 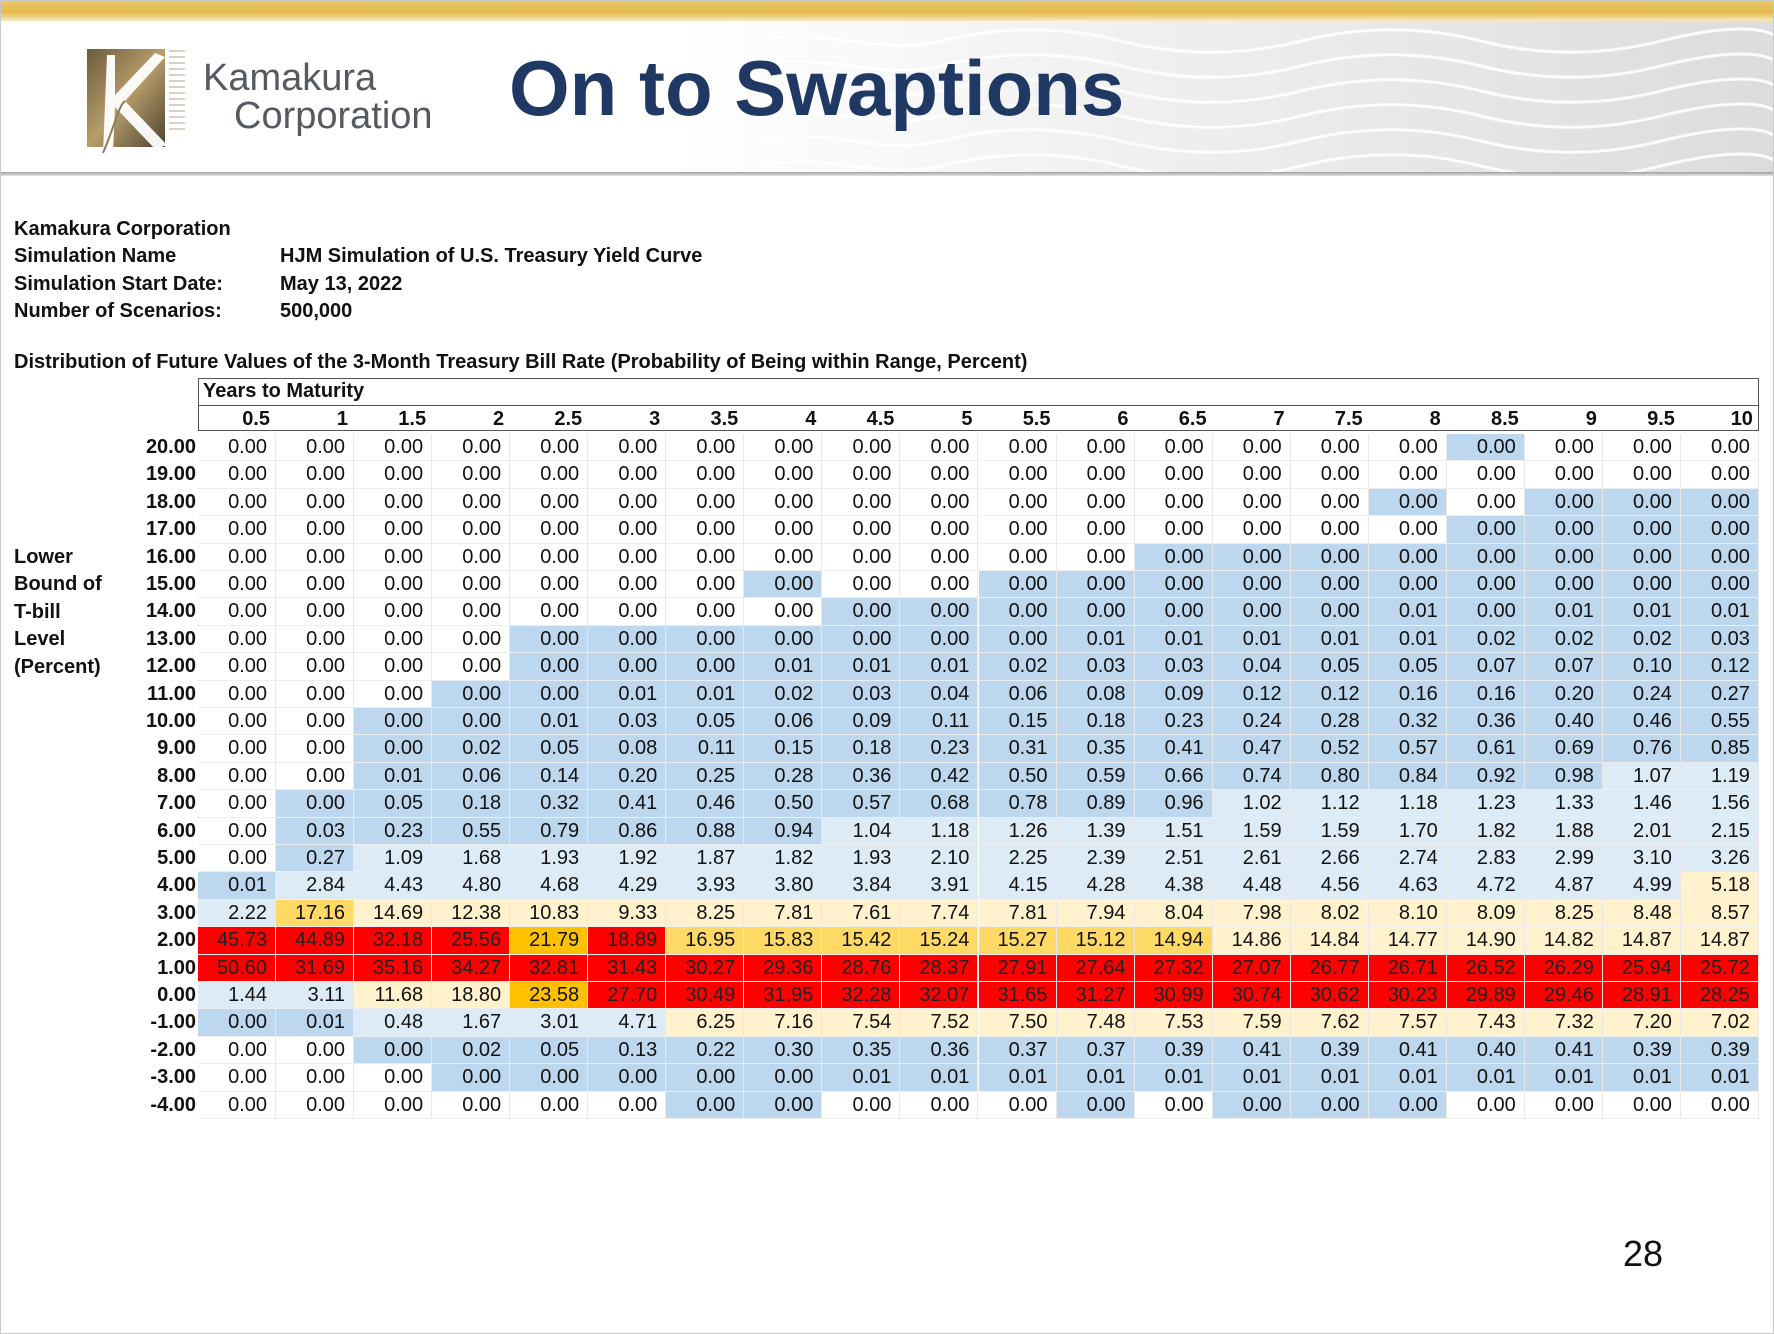 What do you see at coordinates (1407, 804) in the screenshot?
I see `table-cell: 1.18` at bounding box center [1407, 804].